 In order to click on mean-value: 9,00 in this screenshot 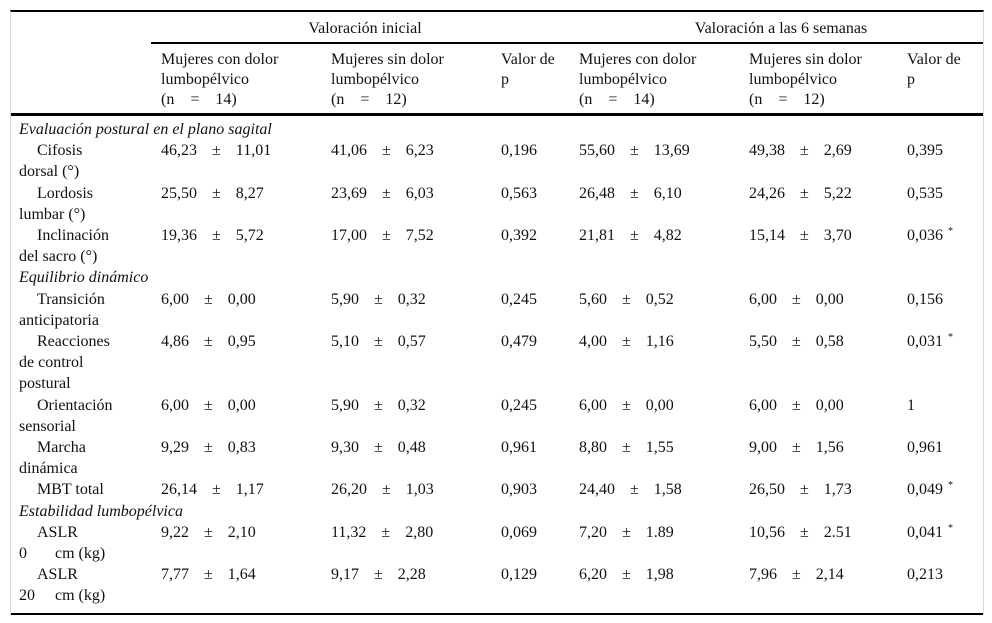, I will do `click(763, 448)`.